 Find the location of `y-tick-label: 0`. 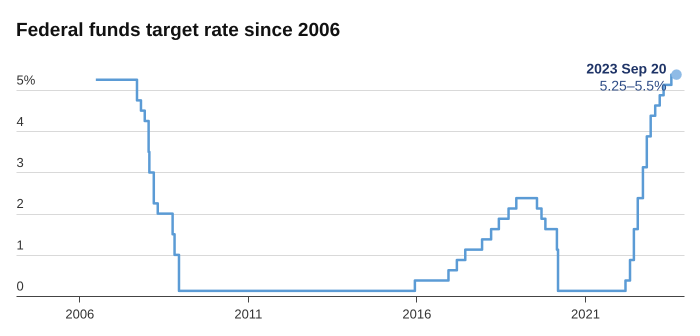

y-tick-label: 0 is located at coordinates (20, 286).